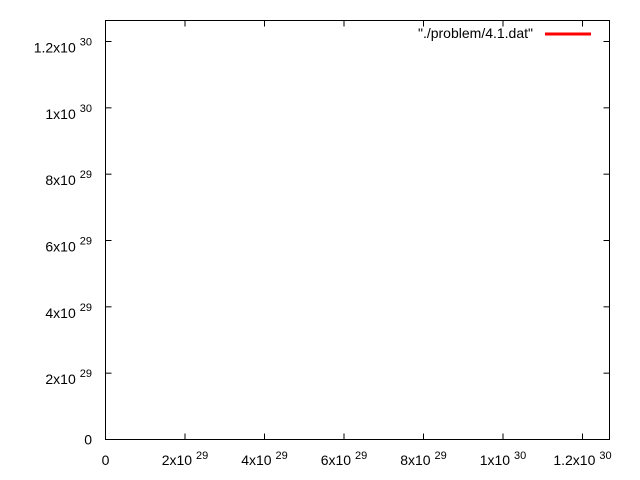  I want to click on x-tick-label: 1x10 30, so click(503, 459).